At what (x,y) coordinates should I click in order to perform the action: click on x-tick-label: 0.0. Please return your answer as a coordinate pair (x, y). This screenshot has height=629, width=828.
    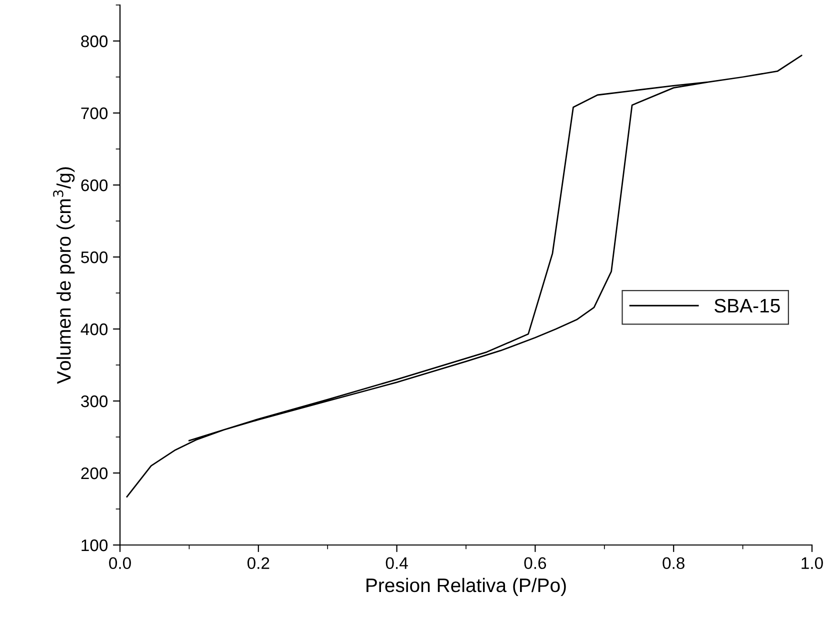
    Looking at the image, I should click on (120, 563).